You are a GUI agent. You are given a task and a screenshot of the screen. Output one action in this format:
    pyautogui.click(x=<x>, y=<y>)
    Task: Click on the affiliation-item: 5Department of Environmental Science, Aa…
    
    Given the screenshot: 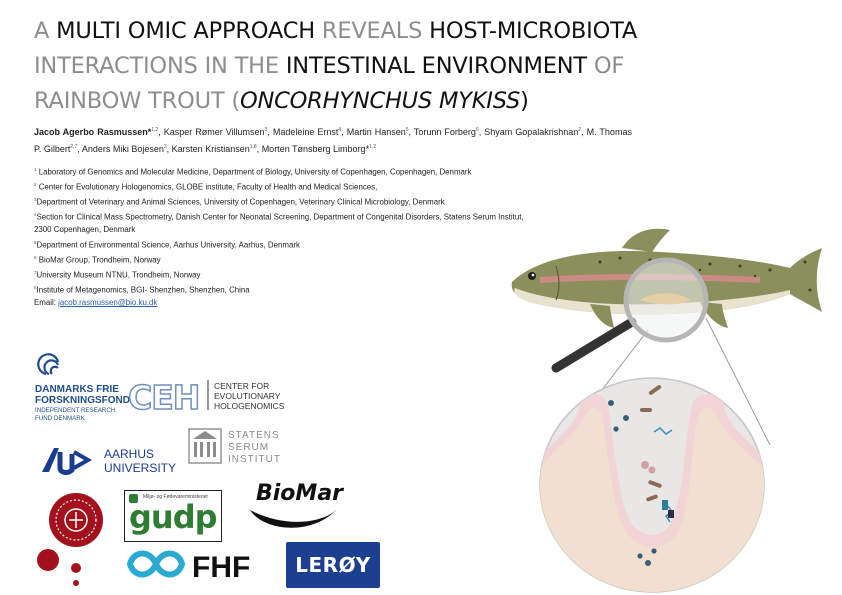 What is the action you would take?
    pyautogui.click(x=167, y=244)
    